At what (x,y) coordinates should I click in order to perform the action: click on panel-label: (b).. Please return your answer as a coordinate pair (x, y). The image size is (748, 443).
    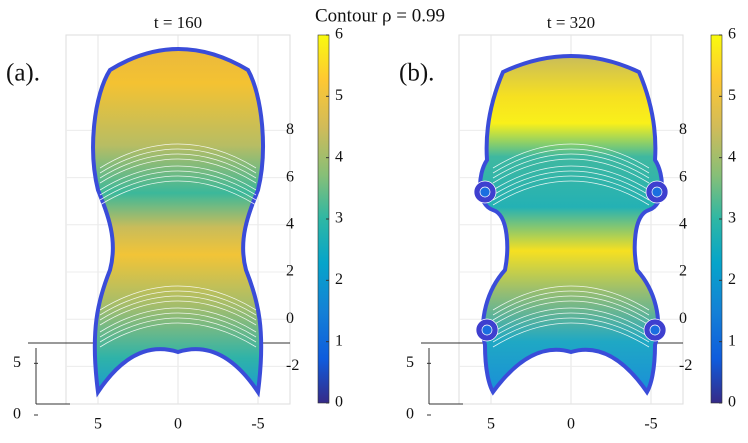
    Looking at the image, I should click on (416, 73).